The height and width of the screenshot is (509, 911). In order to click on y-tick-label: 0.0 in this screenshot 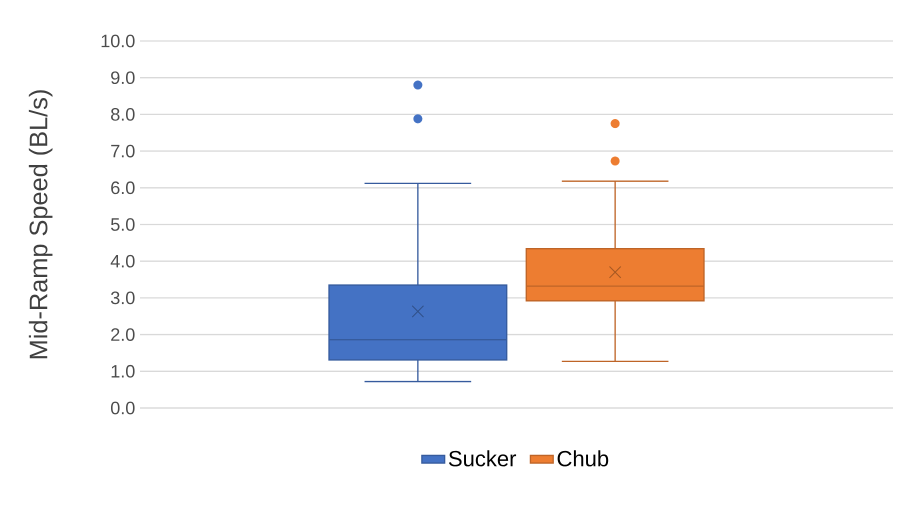, I will do `click(122, 408)`.